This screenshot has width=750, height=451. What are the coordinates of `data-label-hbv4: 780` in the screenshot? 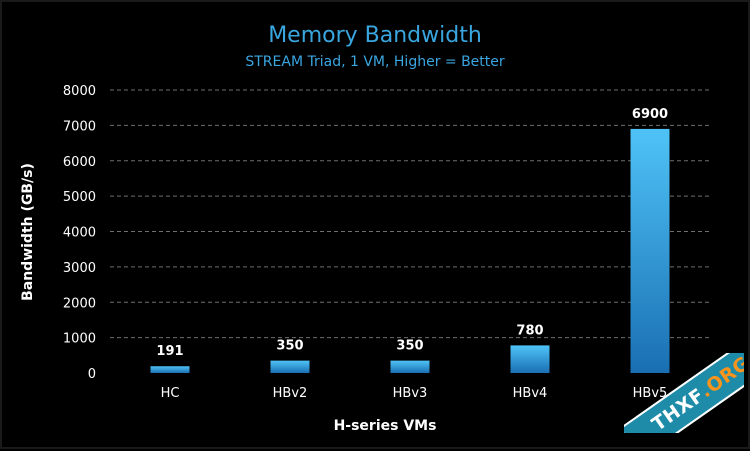 It's located at (529, 330).